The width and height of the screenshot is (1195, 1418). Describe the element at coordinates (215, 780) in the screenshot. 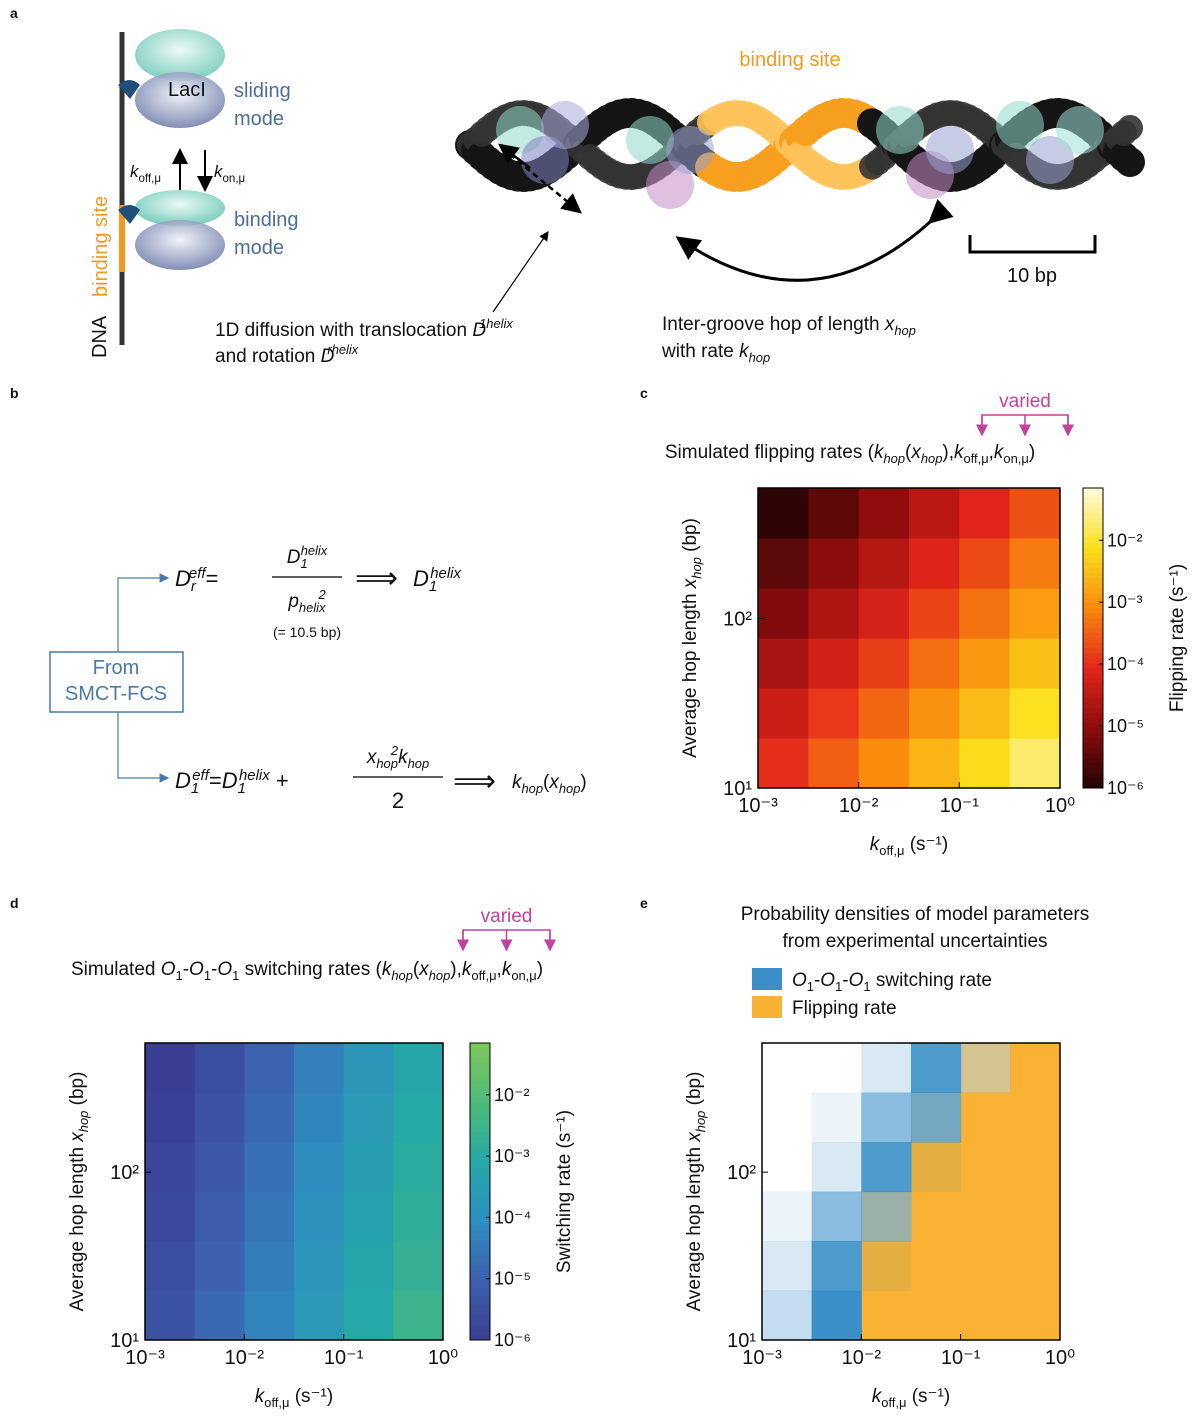

I see `text-part: =` at that location.